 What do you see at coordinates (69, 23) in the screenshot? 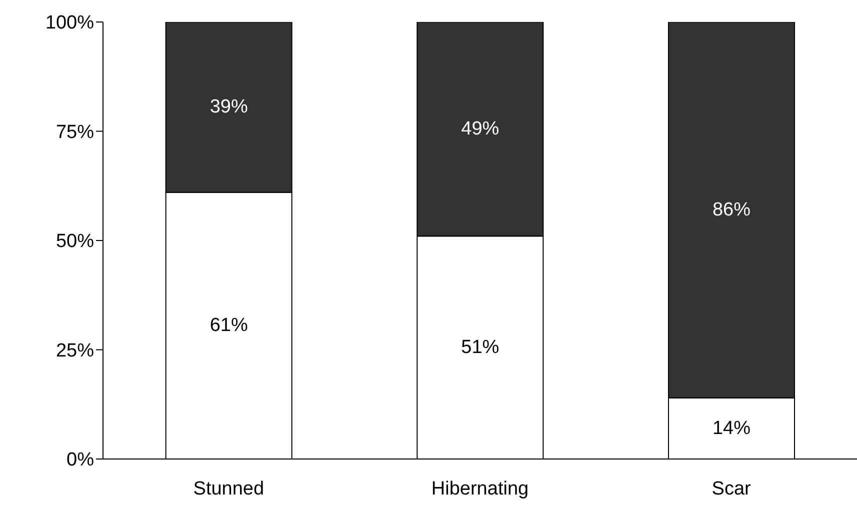
I see `y-tick-label: 100%` at bounding box center [69, 23].